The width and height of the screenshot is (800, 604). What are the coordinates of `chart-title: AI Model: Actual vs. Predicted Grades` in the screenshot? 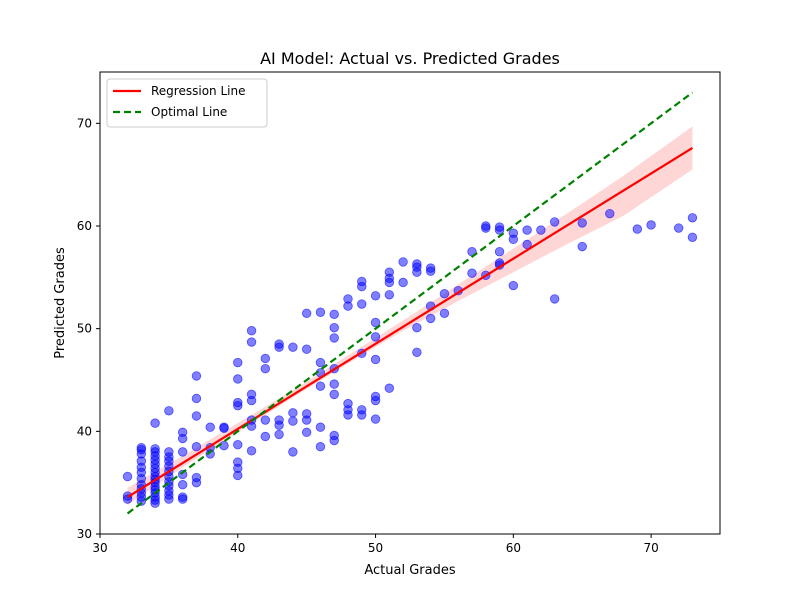 It's located at (410, 58).